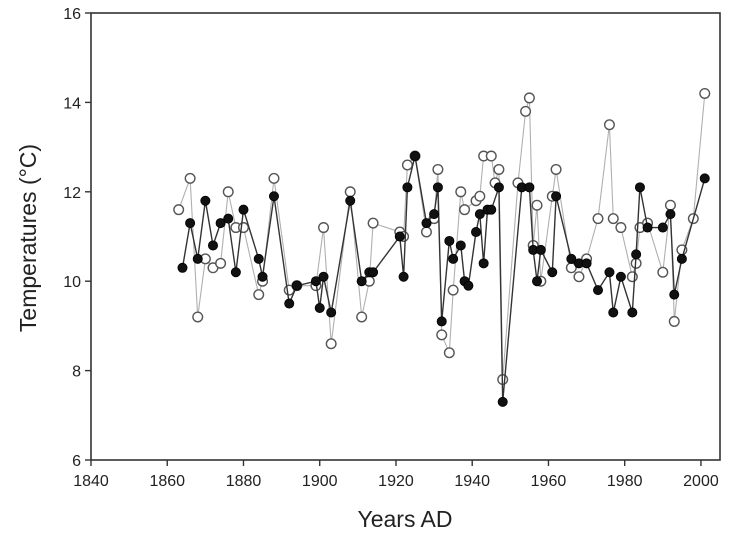 The height and width of the screenshot is (539, 748). I want to click on x-tick-label: 1840, so click(91, 481).